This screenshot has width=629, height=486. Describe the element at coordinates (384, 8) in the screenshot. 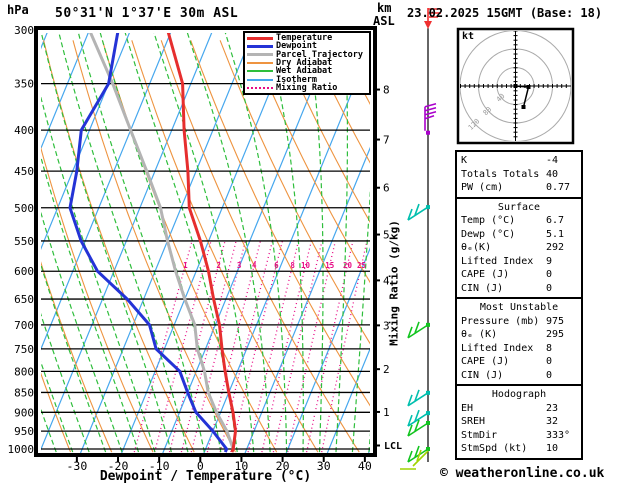

I see `altitude-axis-unit-km: km` at that location.